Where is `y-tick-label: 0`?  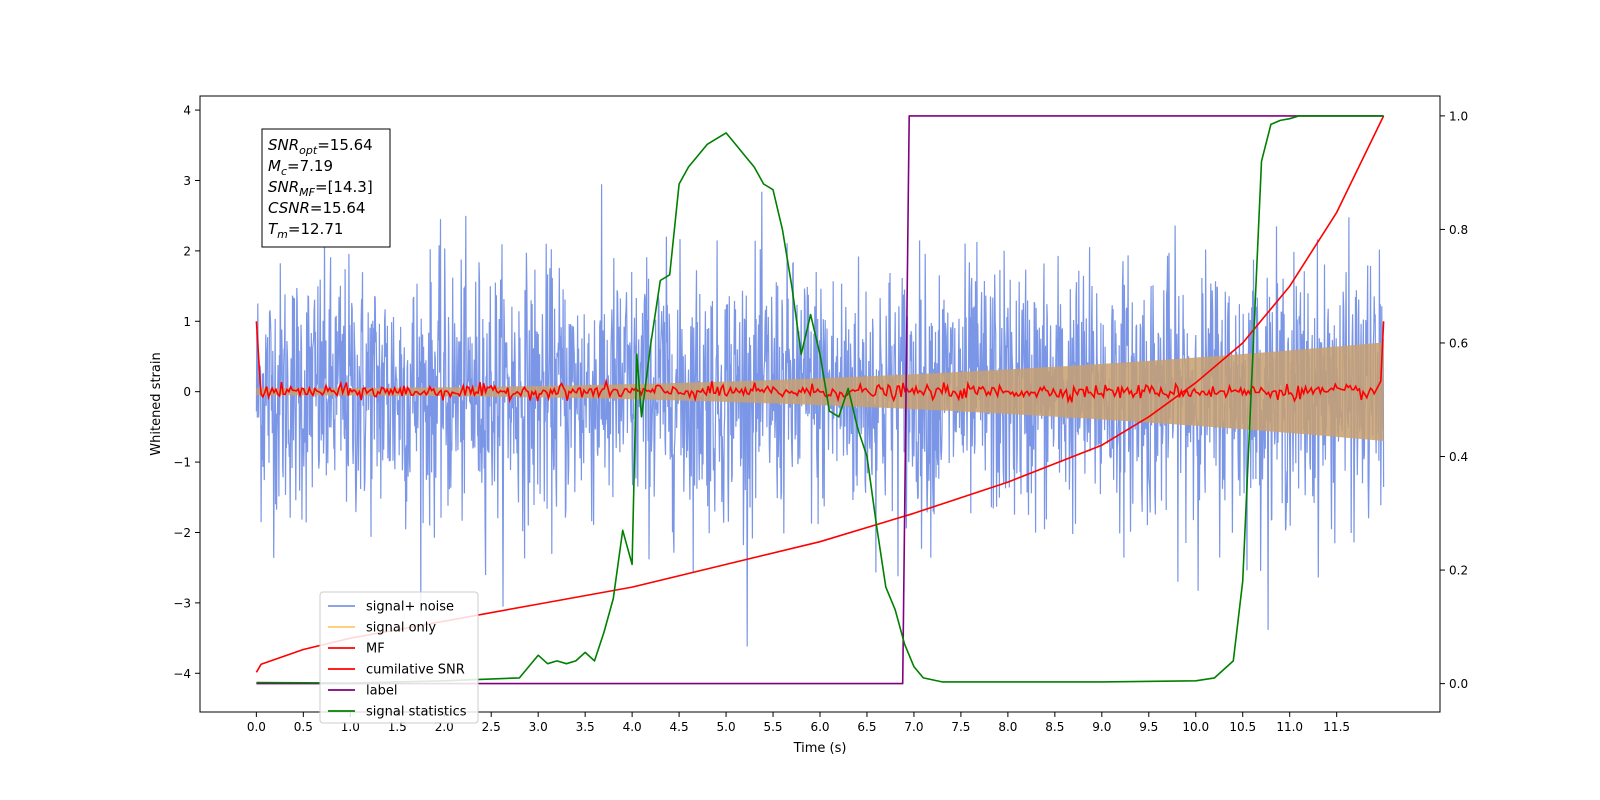 y-tick-label: 0 is located at coordinates (187, 392).